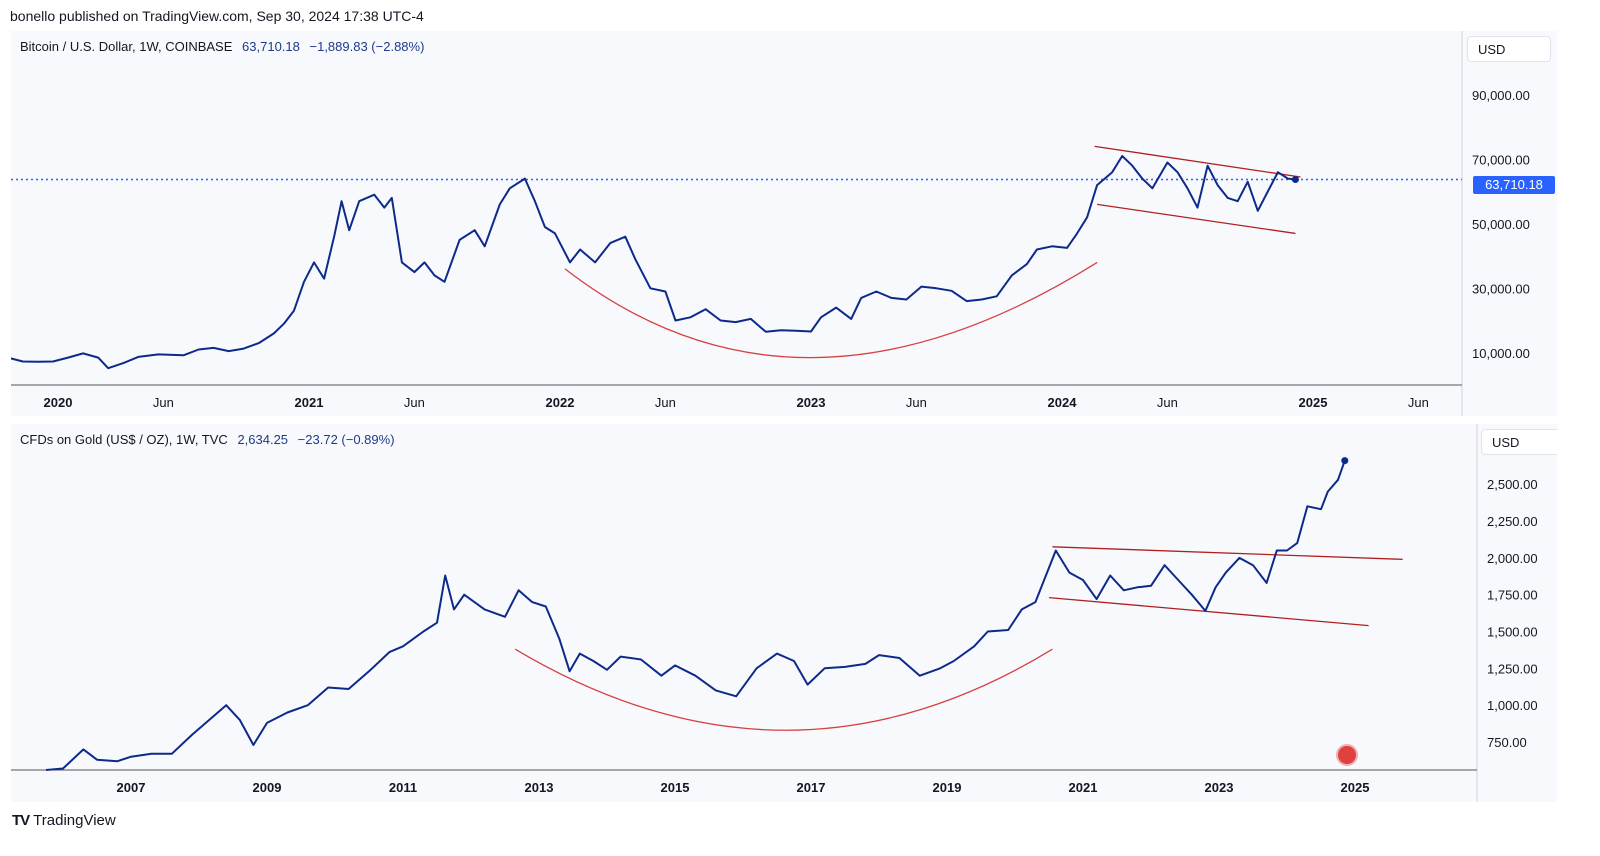 The image size is (1600, 856). What do you see at coordinates (1501, 159) in the screenshot?
I see `bitcoin-y-tick-label: 70,000.00` at bounding box center [1501, 159].